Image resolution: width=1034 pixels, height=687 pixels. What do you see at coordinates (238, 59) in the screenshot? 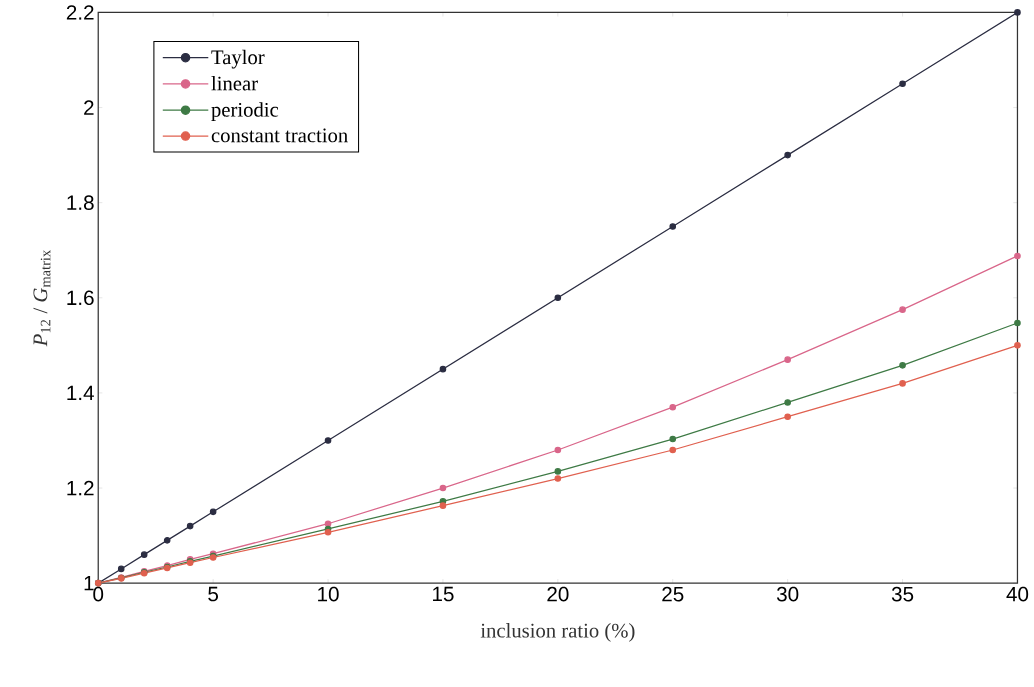
I see `legend-label: Taylor` at bounding box center [238, 59].